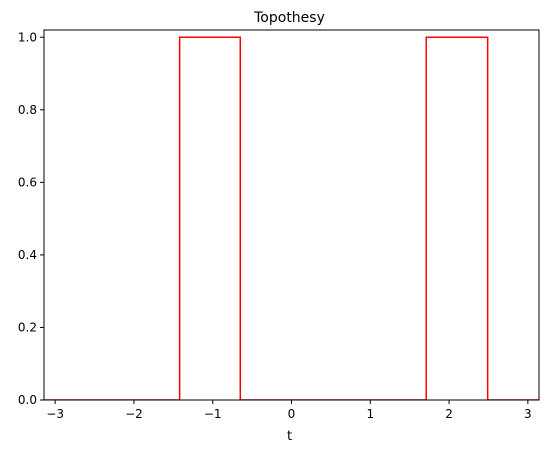 Image resolution: width=547 pixels, height=458 pixels. I want to click on x-tick-label: 0, so click(292, 414).